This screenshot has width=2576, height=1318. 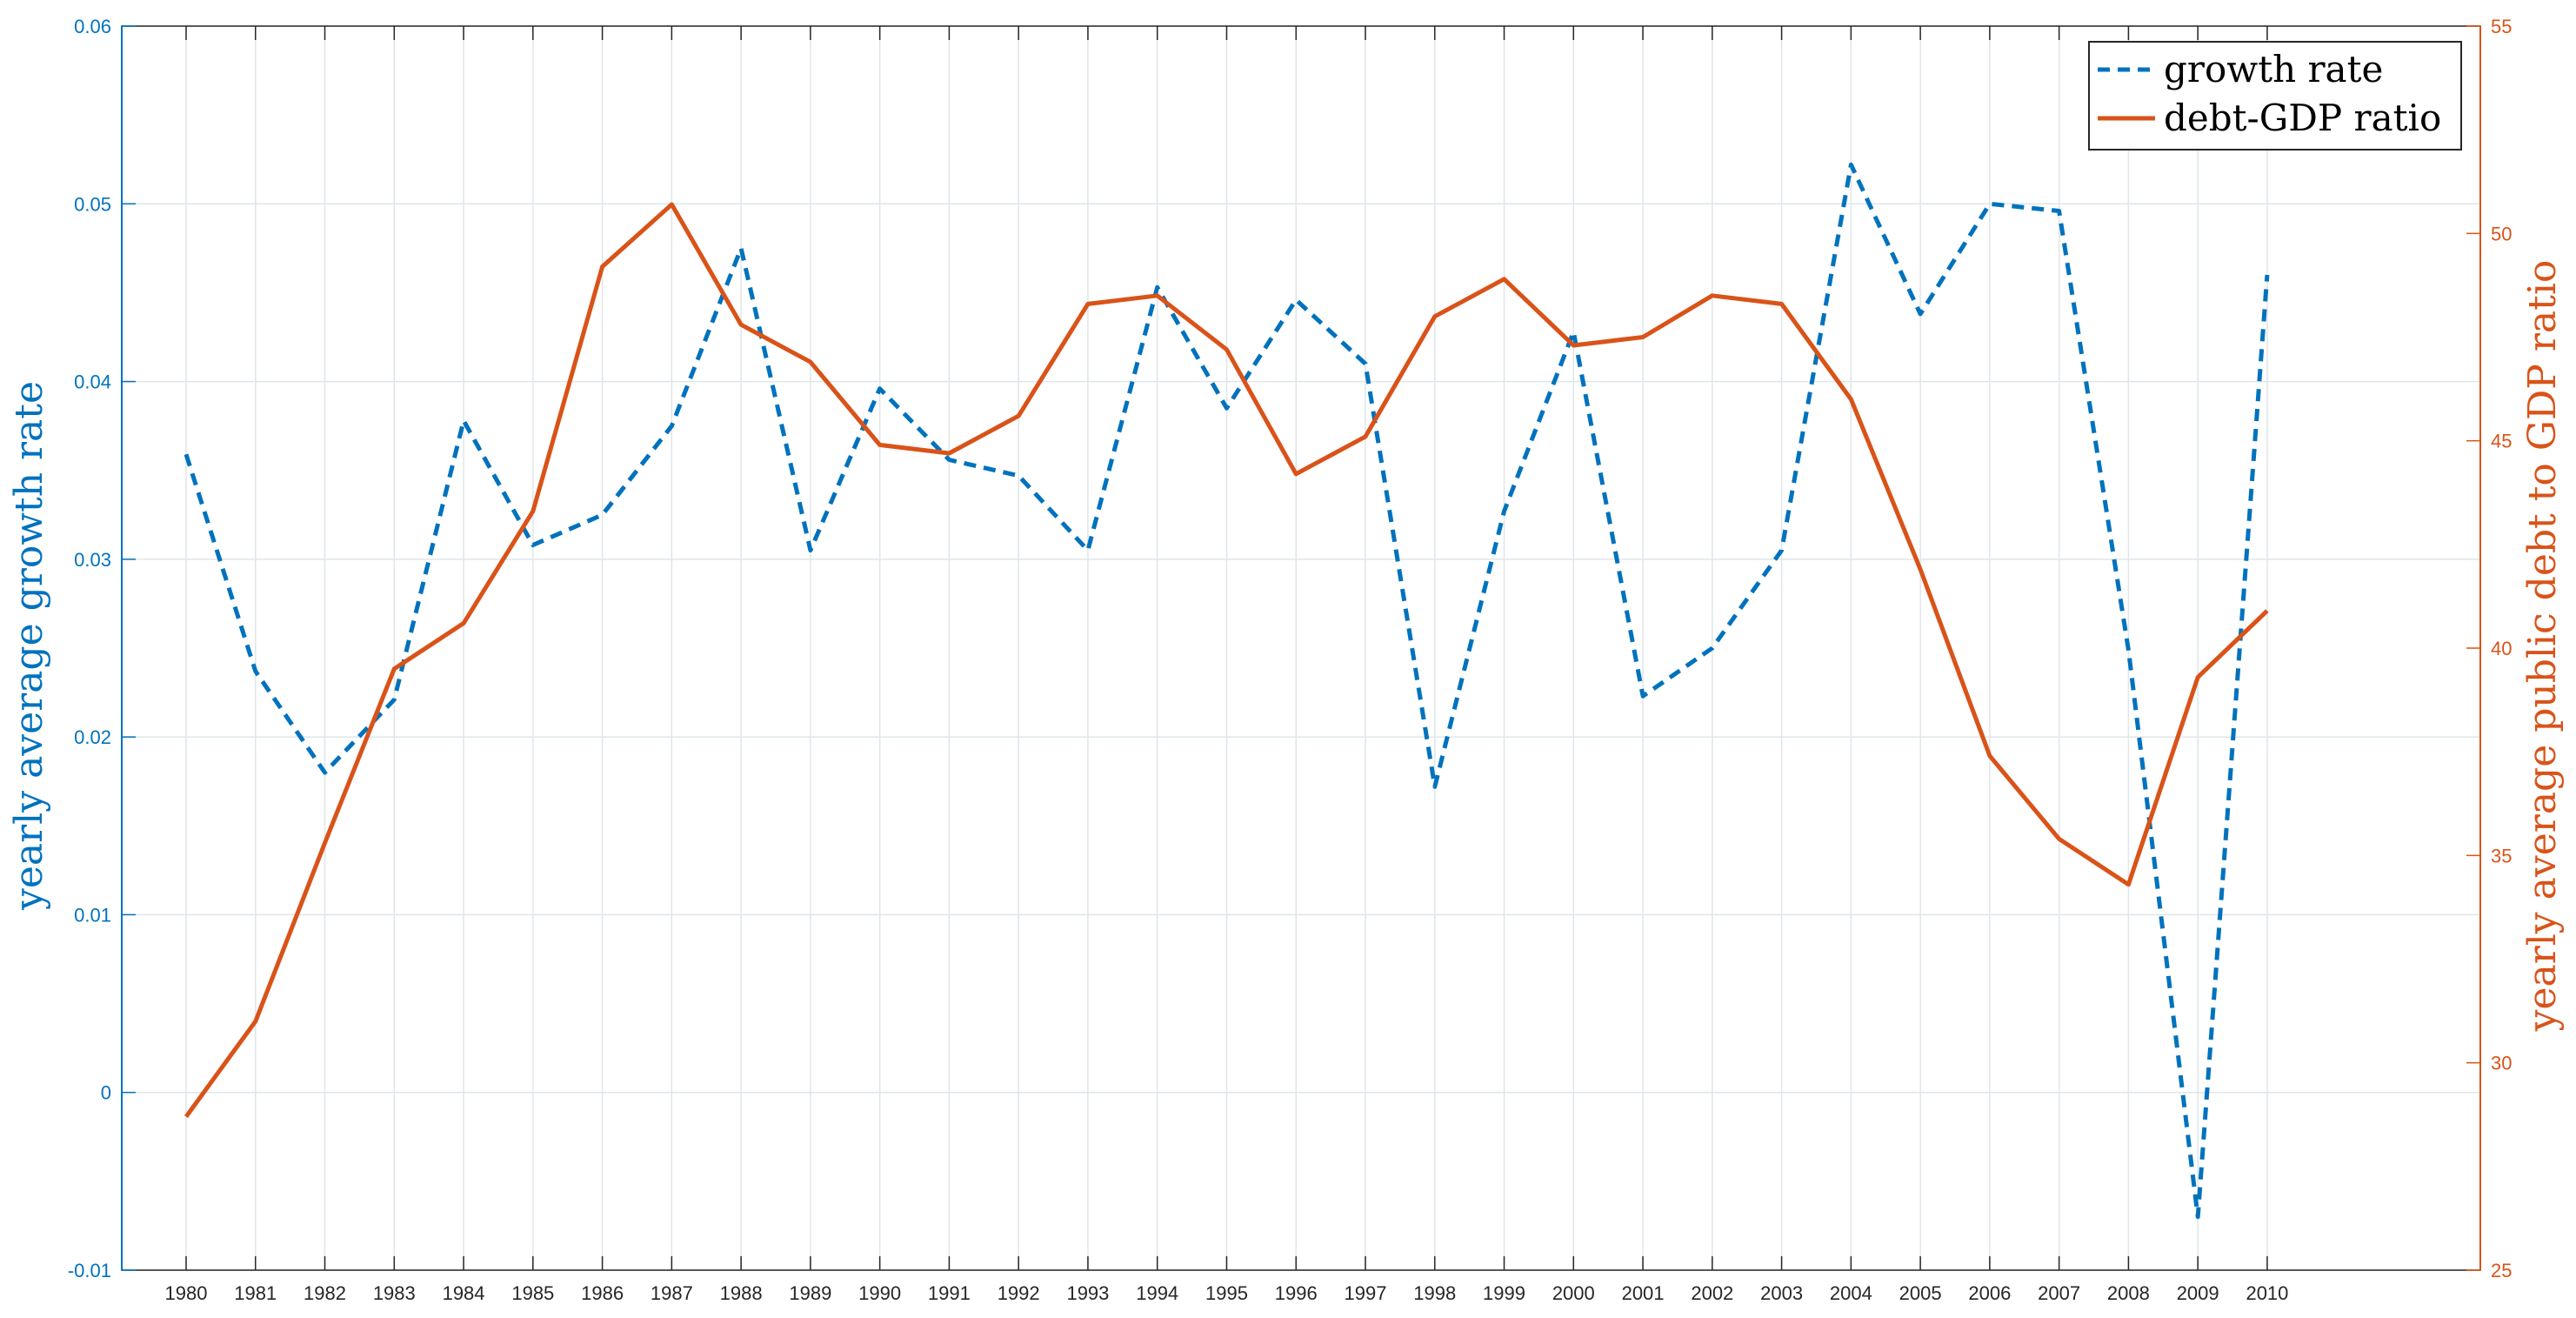 I want to click on right-y-tick-label: 30, so click(x=2501, y=1063).